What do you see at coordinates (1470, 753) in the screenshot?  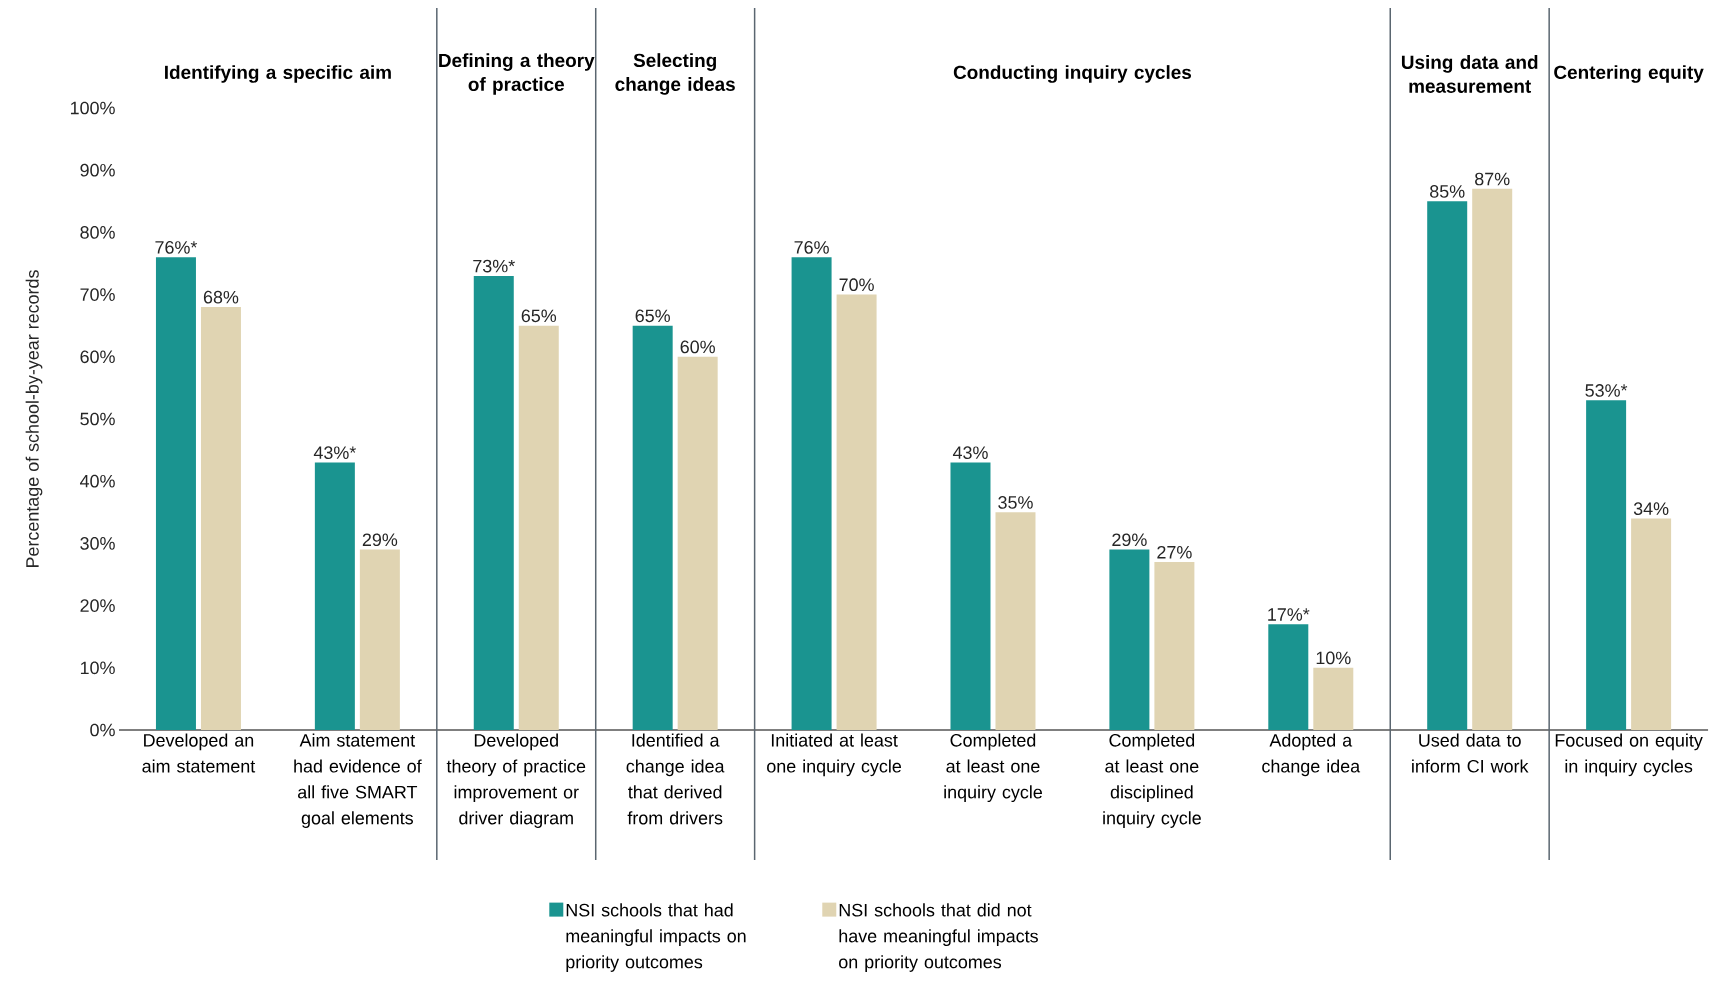 I see `x-tick-label: Used data to inform CI work` at bounding box center [1470, 753].